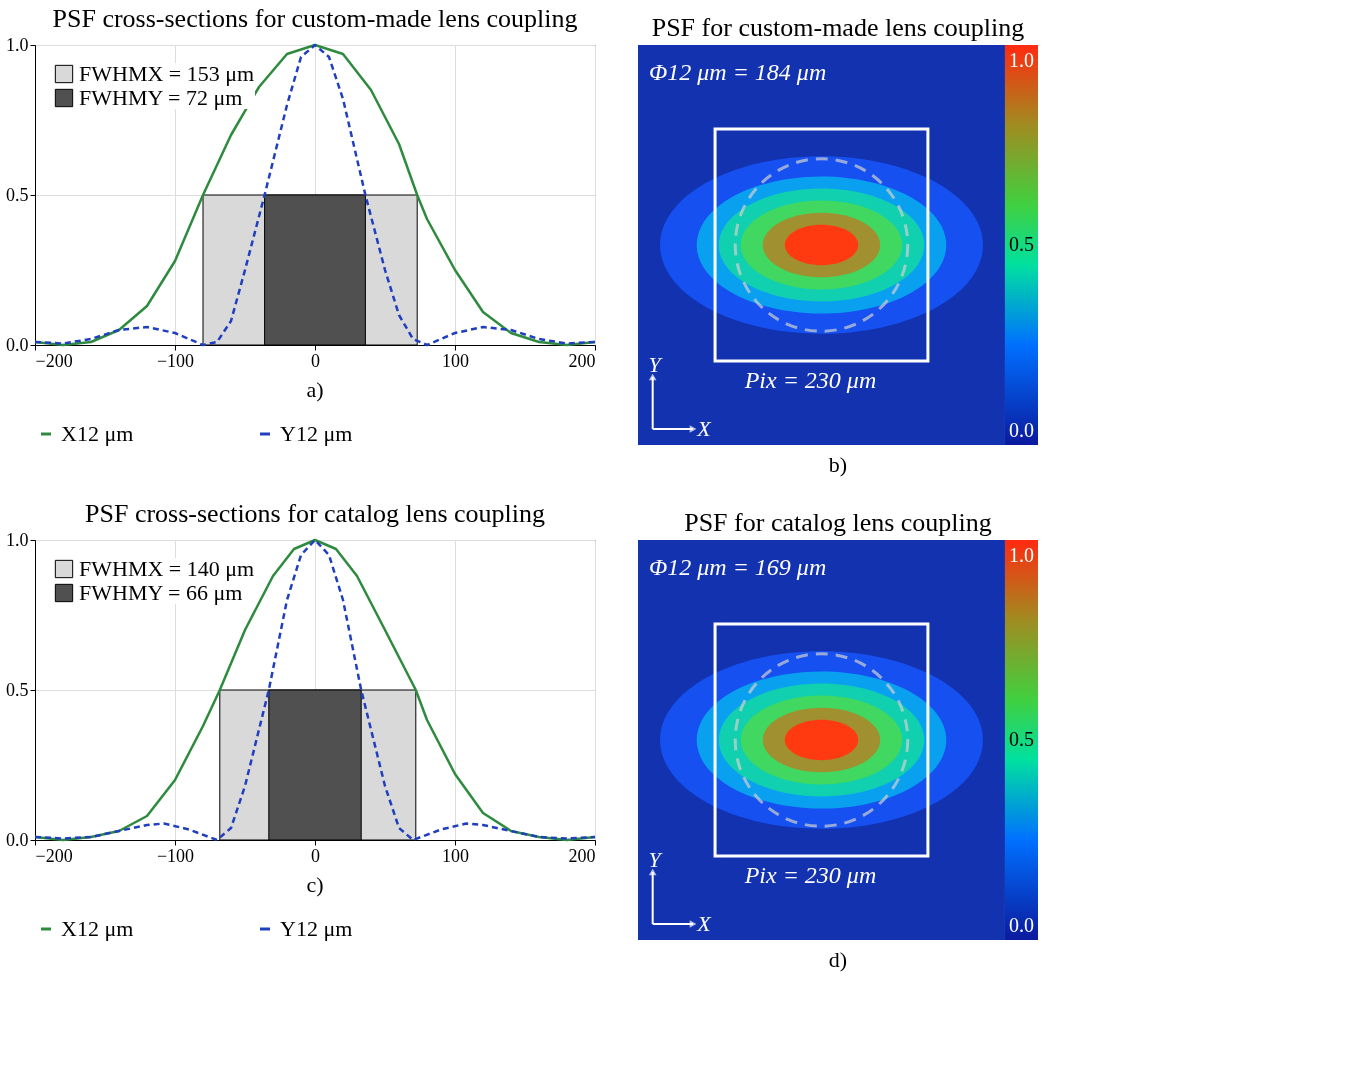 The width and height of the screenshot is (1363, 1092). What do you see at coordinates (161, 592) in the screenshot?
I see `legend-label: FWHMY = 66 μm` at bounding box center [161, 592].